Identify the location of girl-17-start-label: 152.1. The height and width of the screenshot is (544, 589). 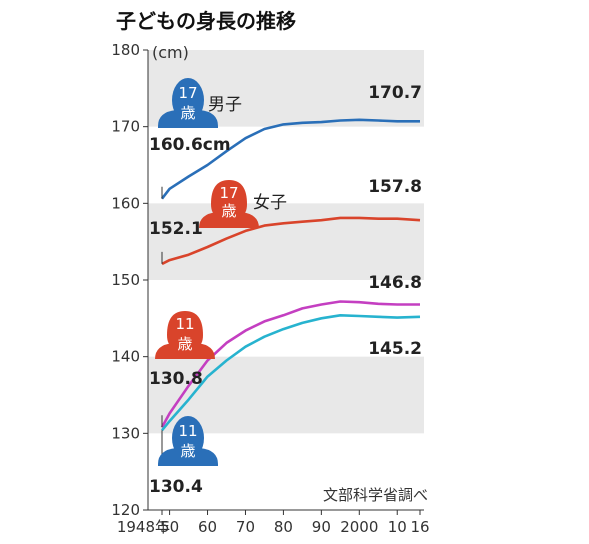
(176, 229).